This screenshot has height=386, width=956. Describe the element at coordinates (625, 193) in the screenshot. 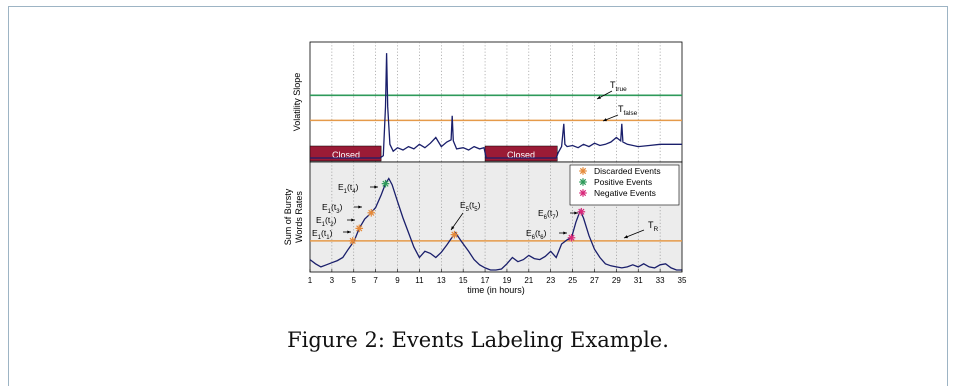

I see `legend-label: Negative Events` at that location.